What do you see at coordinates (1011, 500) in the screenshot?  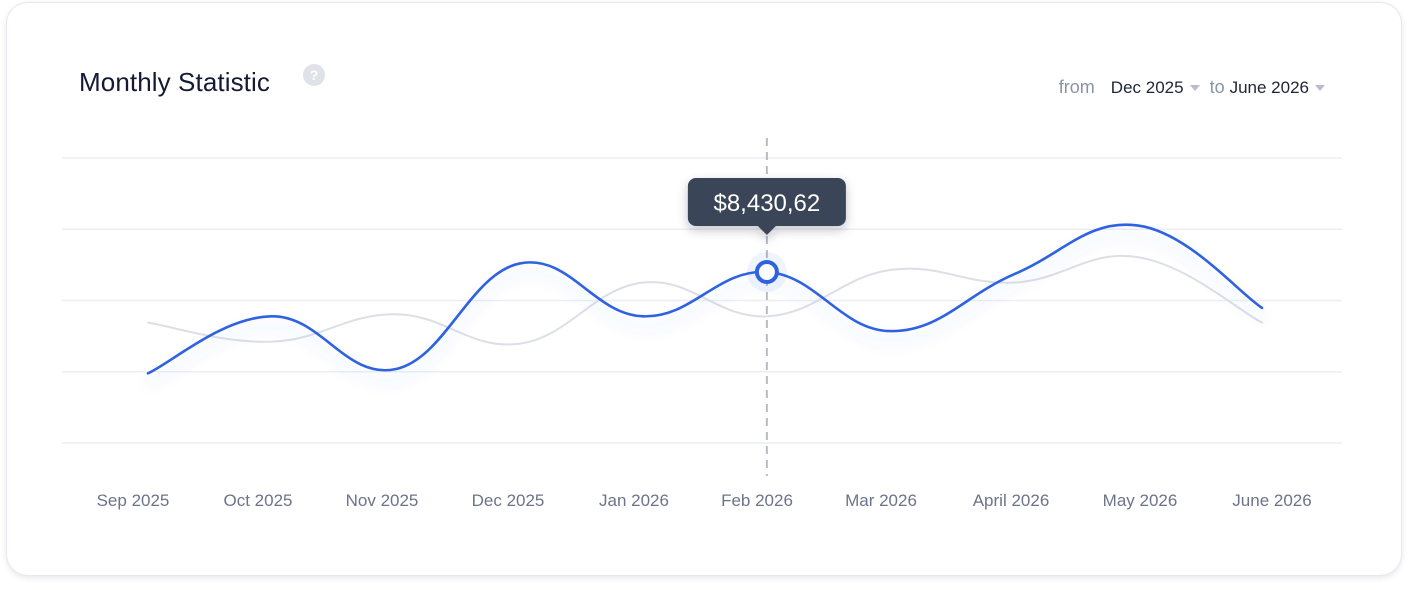 I see `x-tick-label: April 2026` at bounding box center [1011, 500].